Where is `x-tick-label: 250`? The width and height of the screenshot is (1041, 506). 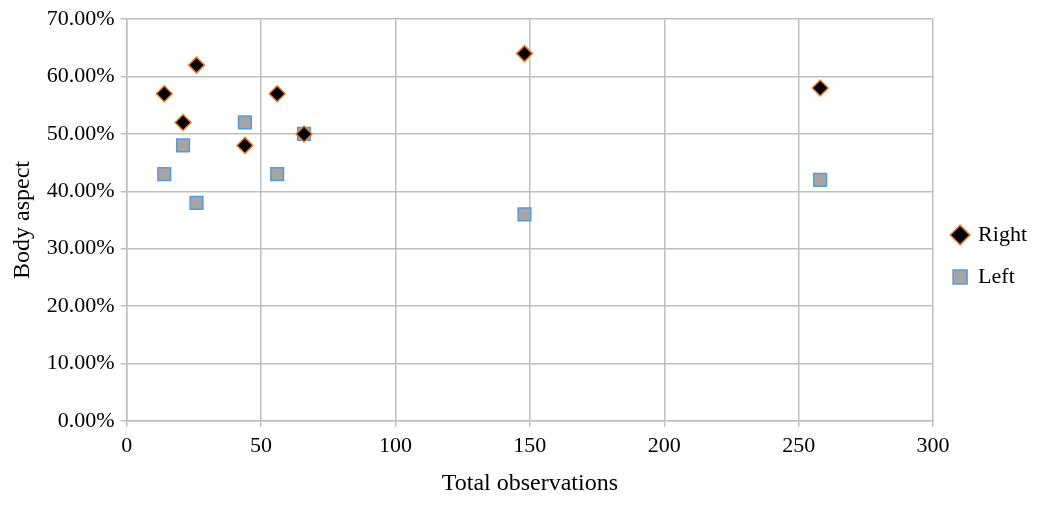
x-tick-label: 250 is located at coordinates (799, 444).